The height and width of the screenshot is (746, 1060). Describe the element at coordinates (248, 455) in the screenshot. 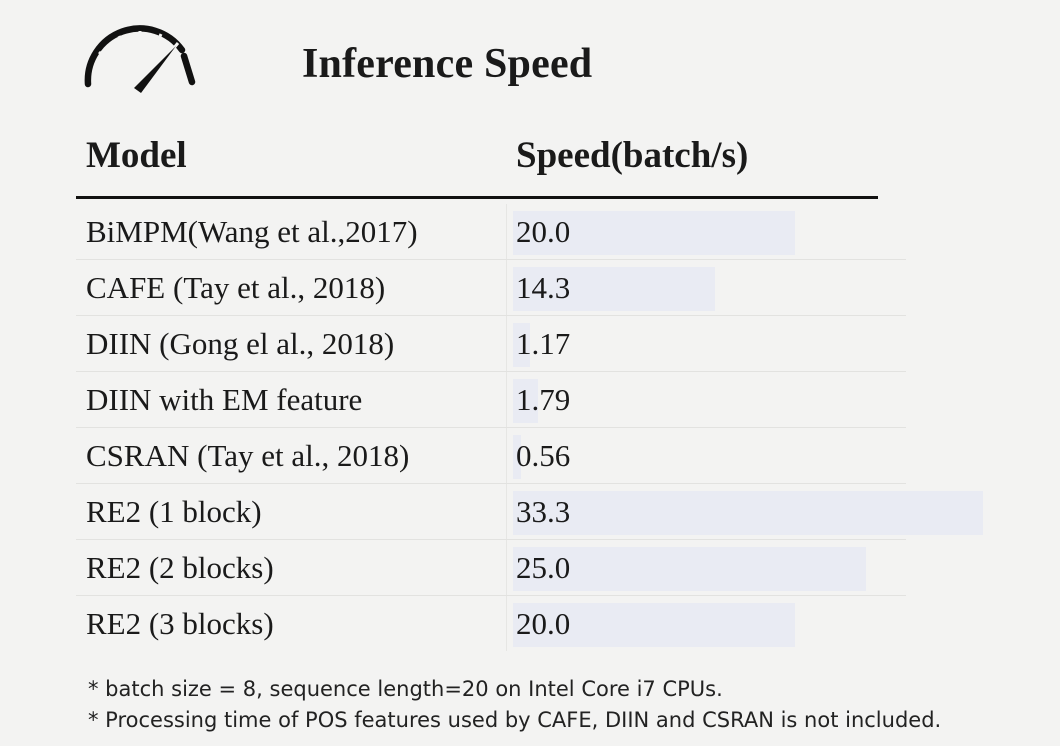

I see `model-name: CSRAN (Tay et al., 2018)` at that location.